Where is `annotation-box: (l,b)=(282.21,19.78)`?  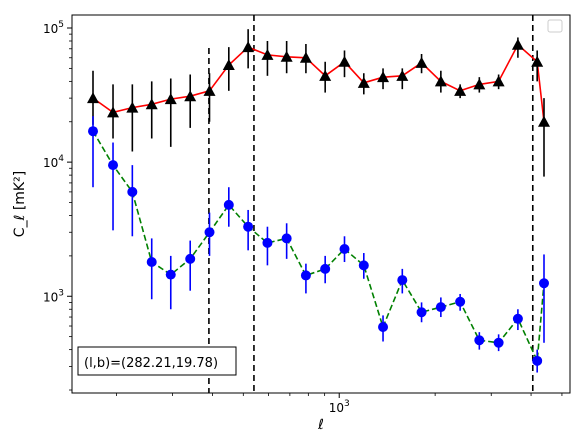
annotation-box: (l,b)=(282.21,19.78) is located at coordinates (157, 361).